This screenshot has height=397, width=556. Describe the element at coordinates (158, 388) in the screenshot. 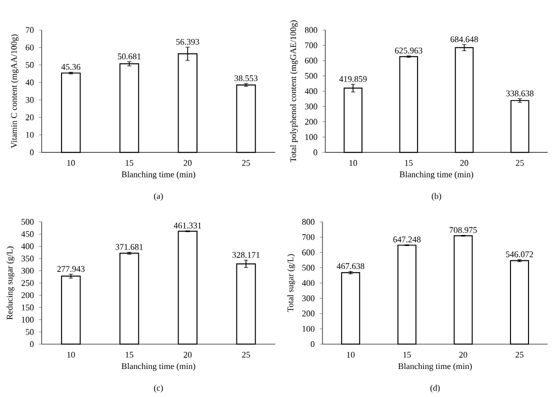

I see `text: (c)` at that location.